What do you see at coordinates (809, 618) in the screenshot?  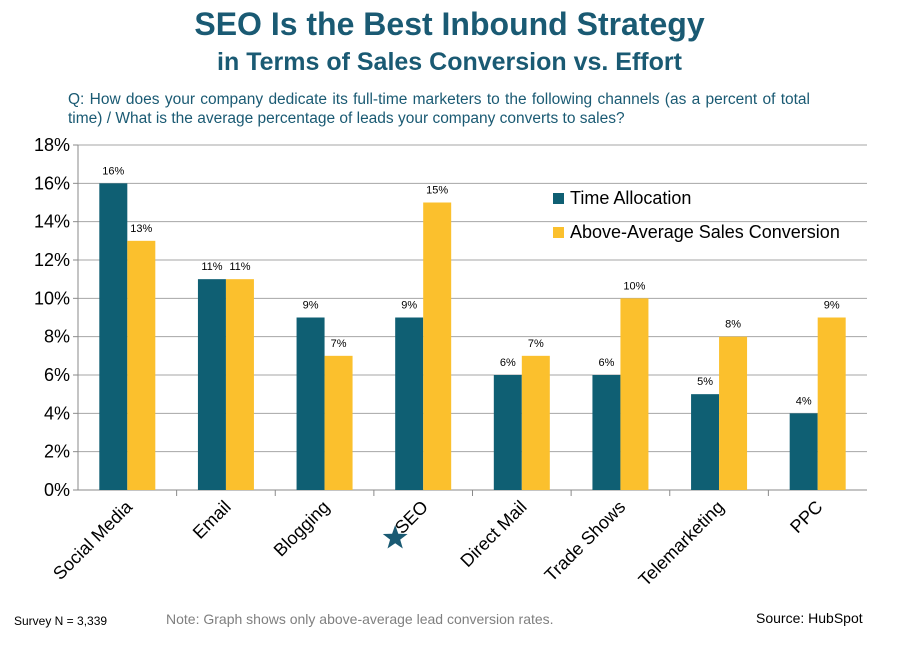 I see `source-credit: Source: HubSpot` at bounding box center [809, 618].